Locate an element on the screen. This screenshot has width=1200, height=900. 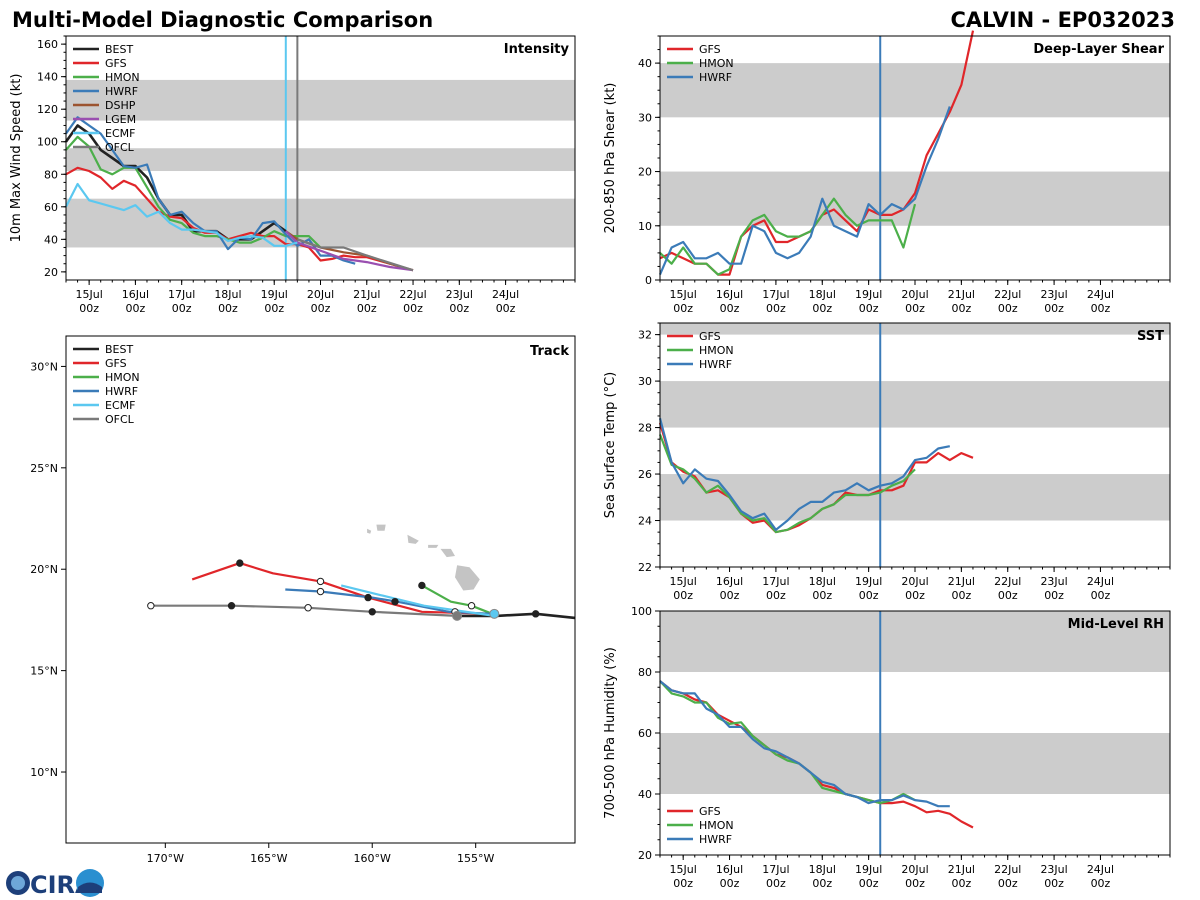
island-molokai is located at coordinates (433, 546).